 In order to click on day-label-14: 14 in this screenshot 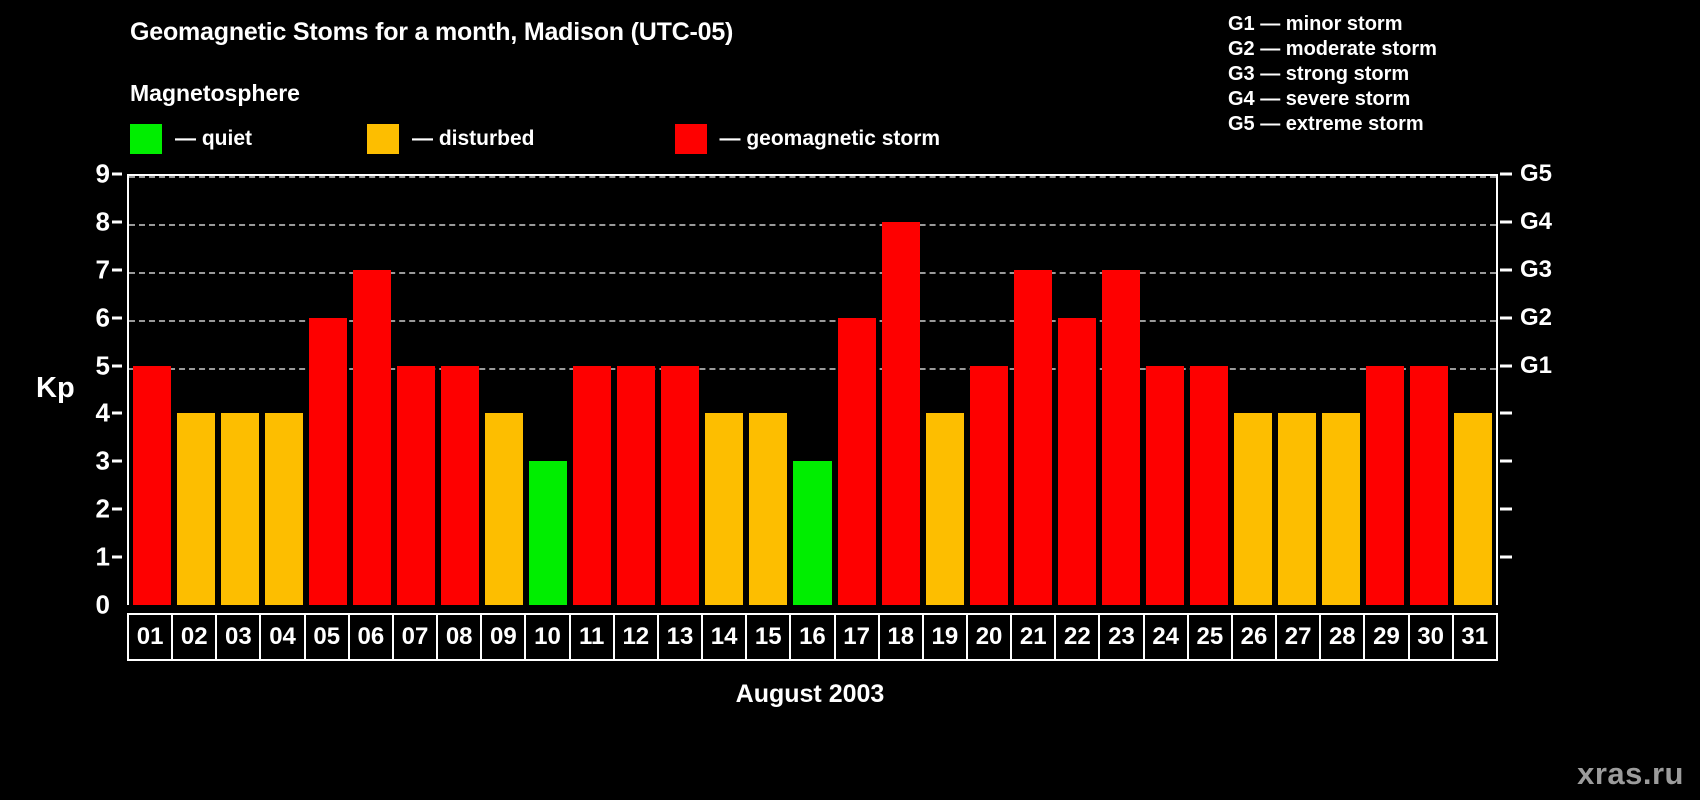, I will do `click(725, 637)`.